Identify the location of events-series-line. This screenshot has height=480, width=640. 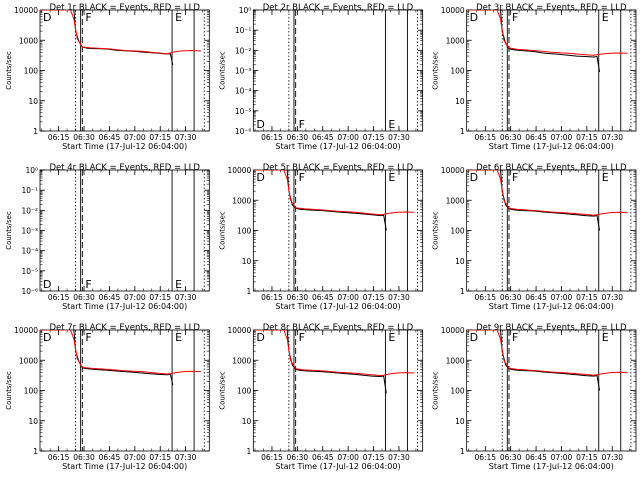
(336, 200).